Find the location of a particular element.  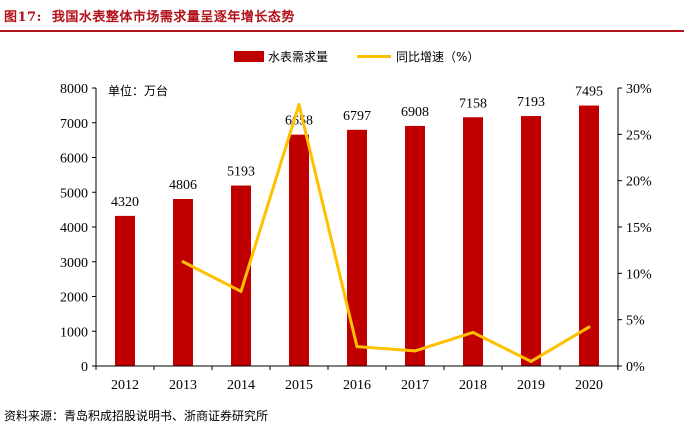

y-left-tick-label: 2000 is located at coordinates (74, 298).